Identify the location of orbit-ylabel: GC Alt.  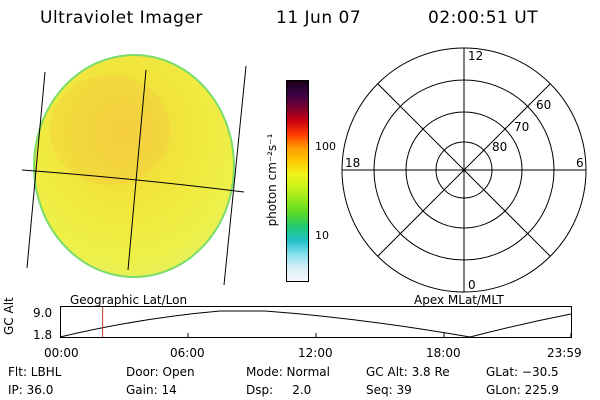
(9, 316).